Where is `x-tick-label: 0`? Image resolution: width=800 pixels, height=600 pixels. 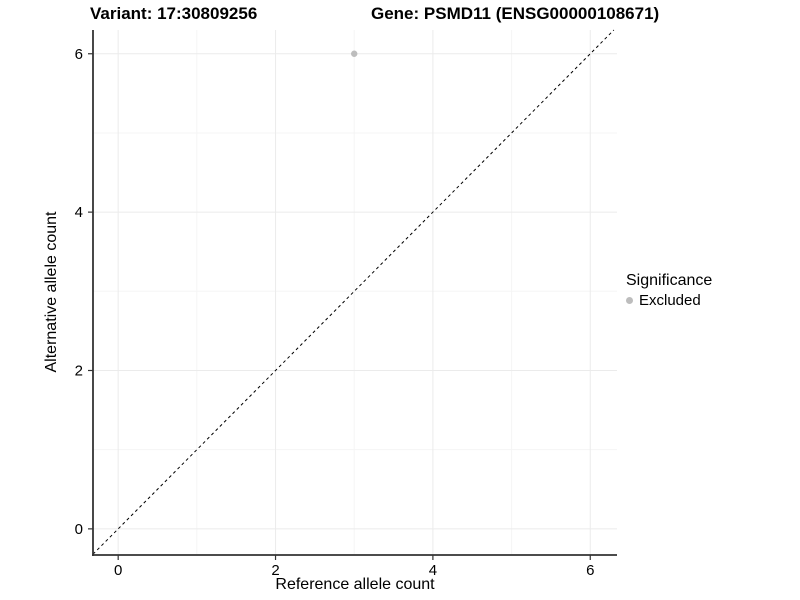
x-tick-label: 0 is located at coordinates (118, 570).